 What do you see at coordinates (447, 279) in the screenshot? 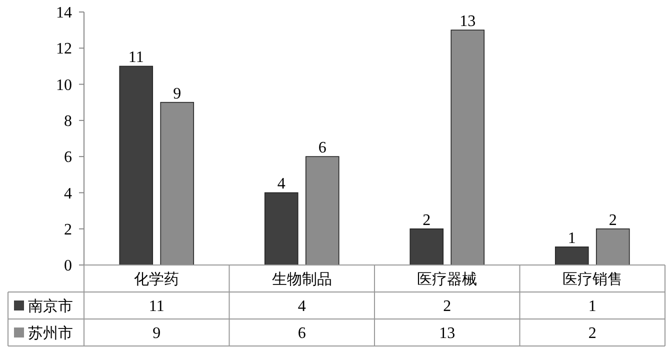
I see `x-tick-label: 医疗器械` at bounding box center [447, 279].